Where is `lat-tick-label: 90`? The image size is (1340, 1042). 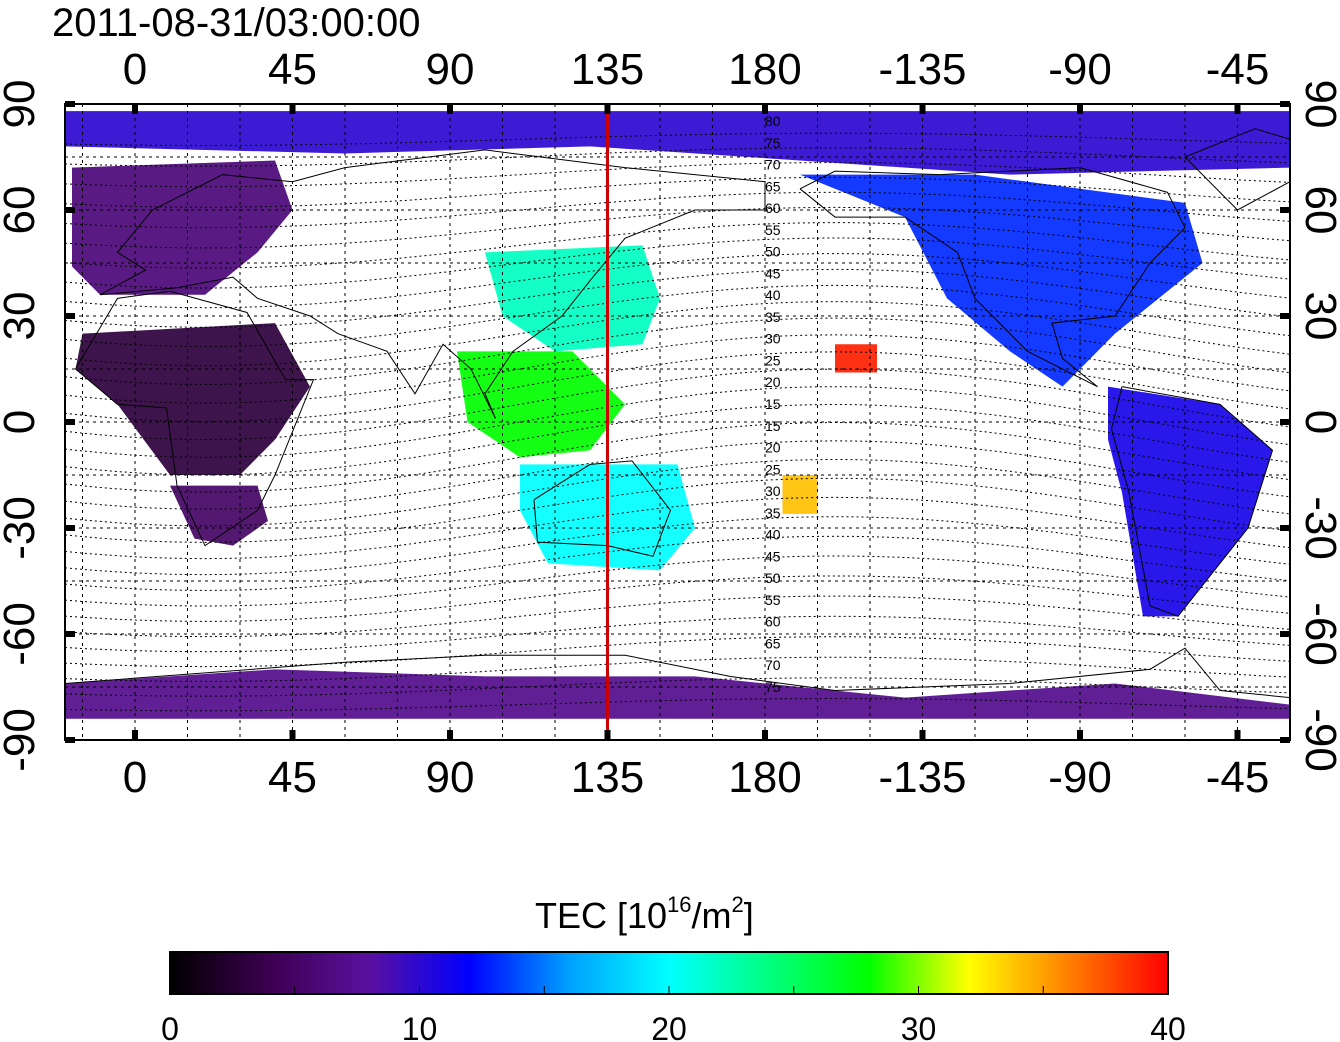 lat-tick-label: 90 is located at coordinates (22, 104).